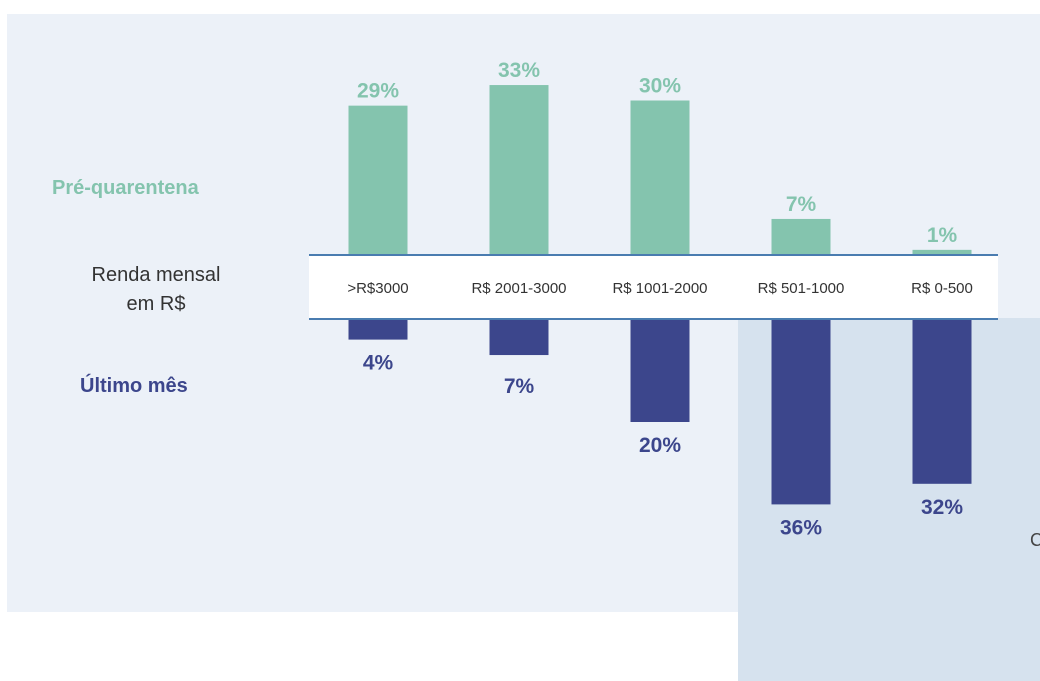  Describe the element at coordinates (659, 288) in the screenshot. I see `category-label-2: R$ 1001-2000` at that location.